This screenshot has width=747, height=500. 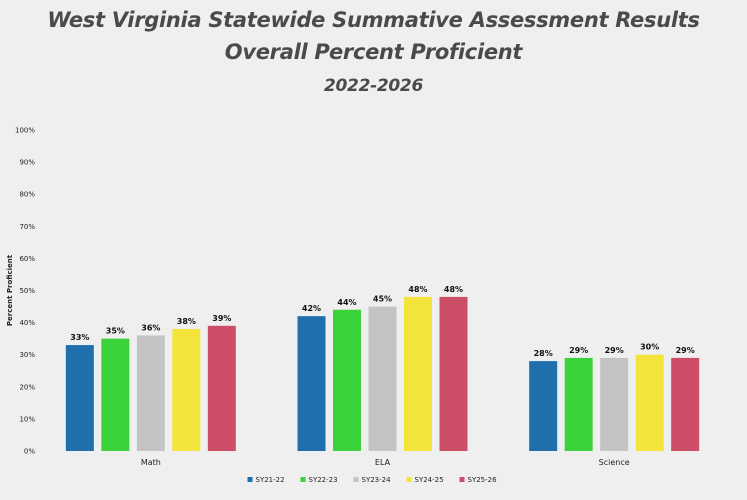 I want to click on data-label: 42%, so click(x=311, y=308).